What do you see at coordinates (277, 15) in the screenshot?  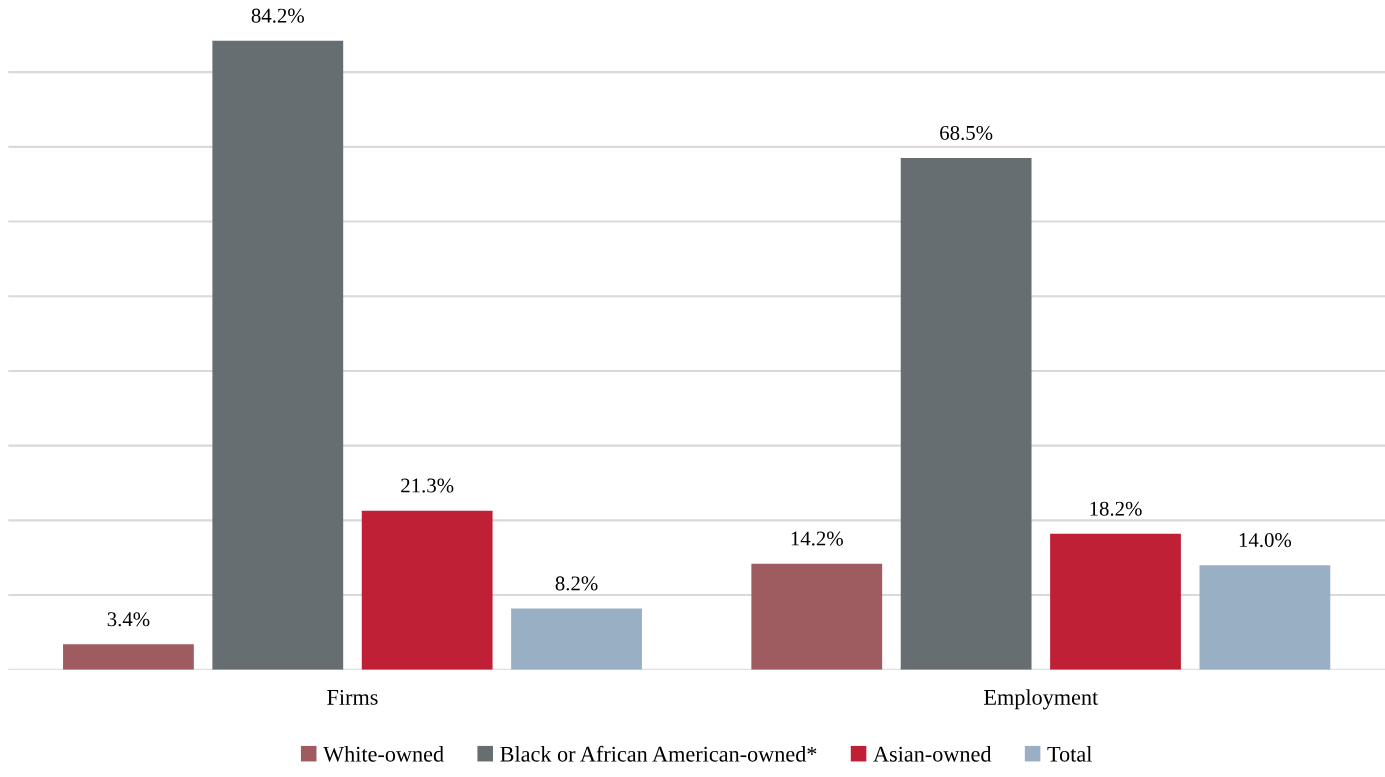 I see `data-label: 84.2%` at bounding box center [277, 15].